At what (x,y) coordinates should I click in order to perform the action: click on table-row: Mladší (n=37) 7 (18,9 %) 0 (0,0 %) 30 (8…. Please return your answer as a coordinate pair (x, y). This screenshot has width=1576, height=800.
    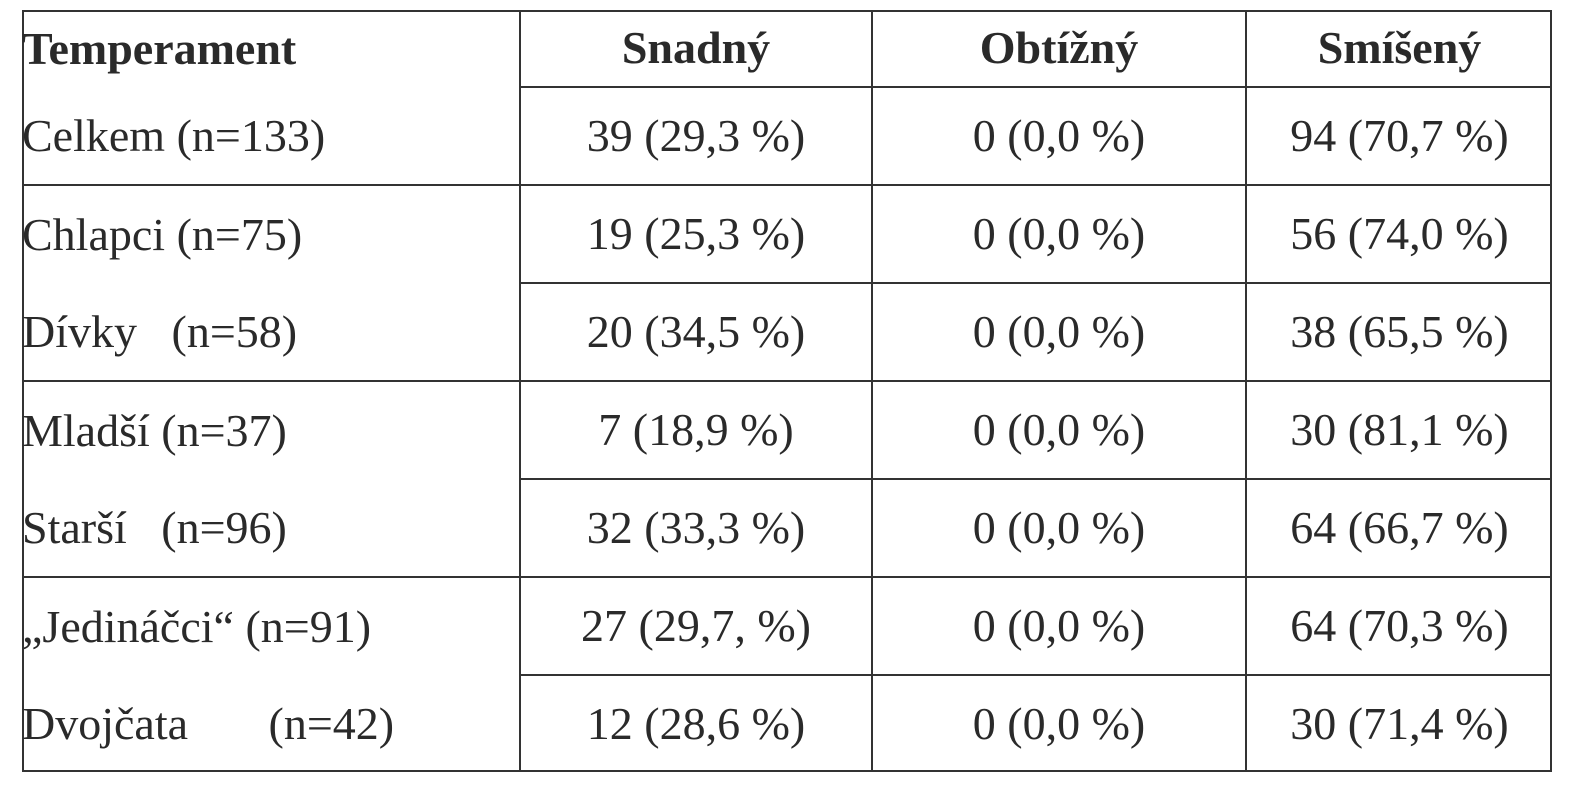
    Looking at the image, I should click on (787, 430).